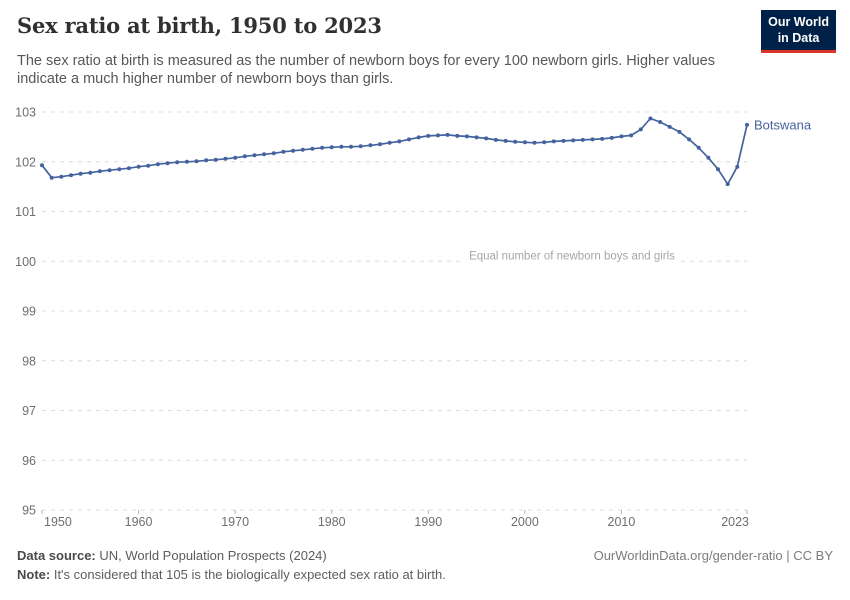 Image resolution: width=850 pixels, height=600 pixels. Describe the element at coordinates (29, 361) in the screenshot. I see `y-axis-label: 98` at that location.